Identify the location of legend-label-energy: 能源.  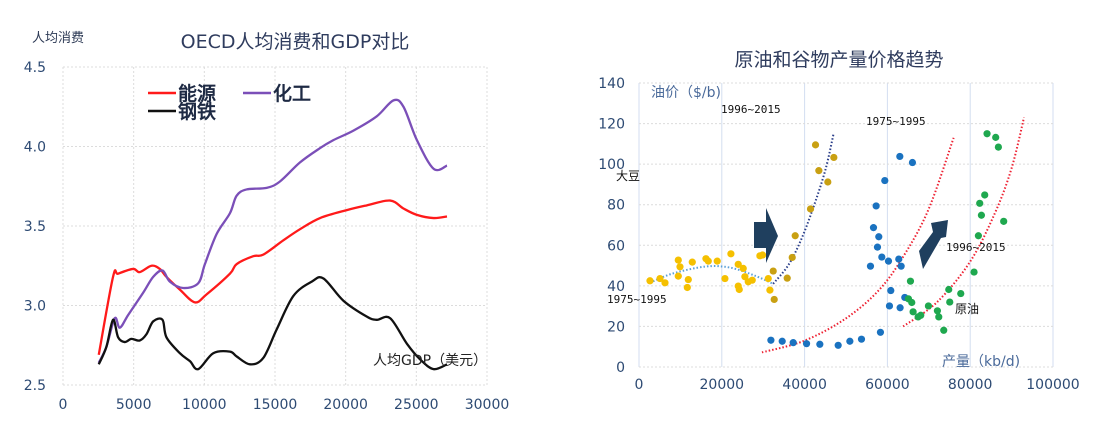
(197, 93).